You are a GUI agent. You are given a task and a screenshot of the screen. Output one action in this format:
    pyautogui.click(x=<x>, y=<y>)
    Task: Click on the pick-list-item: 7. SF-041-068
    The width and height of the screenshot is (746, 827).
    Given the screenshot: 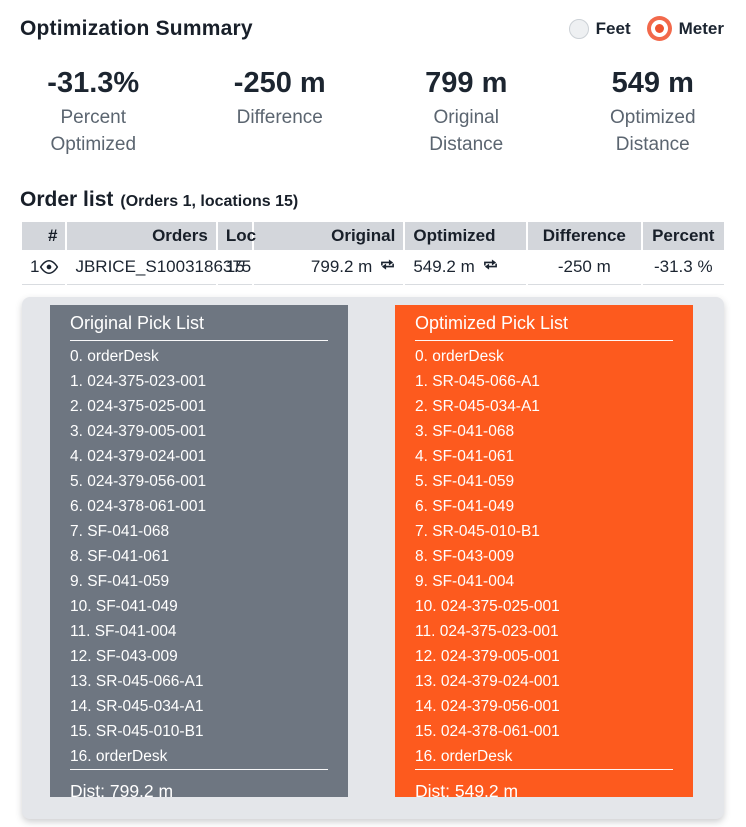 What is the action you would take?
    pyautogui.click(x=120, y=531)
    